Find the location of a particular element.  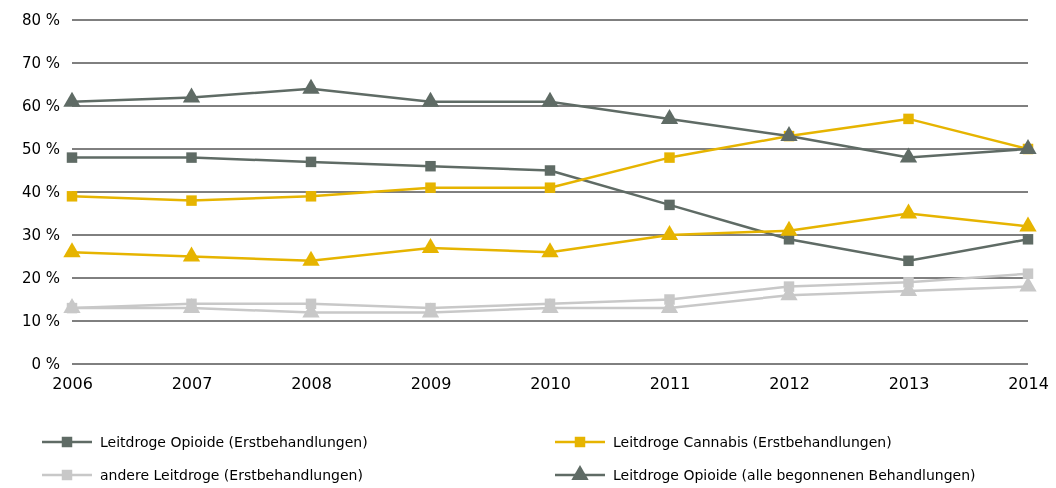

y-tick-label: 80 % is located at coordinates (40, 20).